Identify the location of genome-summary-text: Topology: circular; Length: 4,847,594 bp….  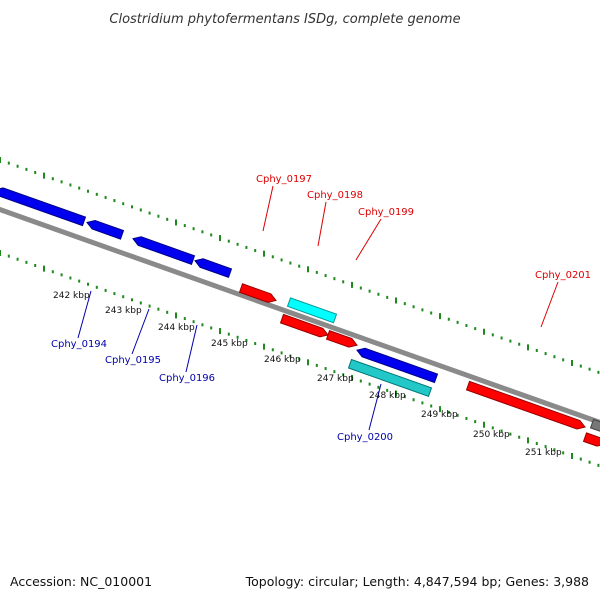
(417, 581).